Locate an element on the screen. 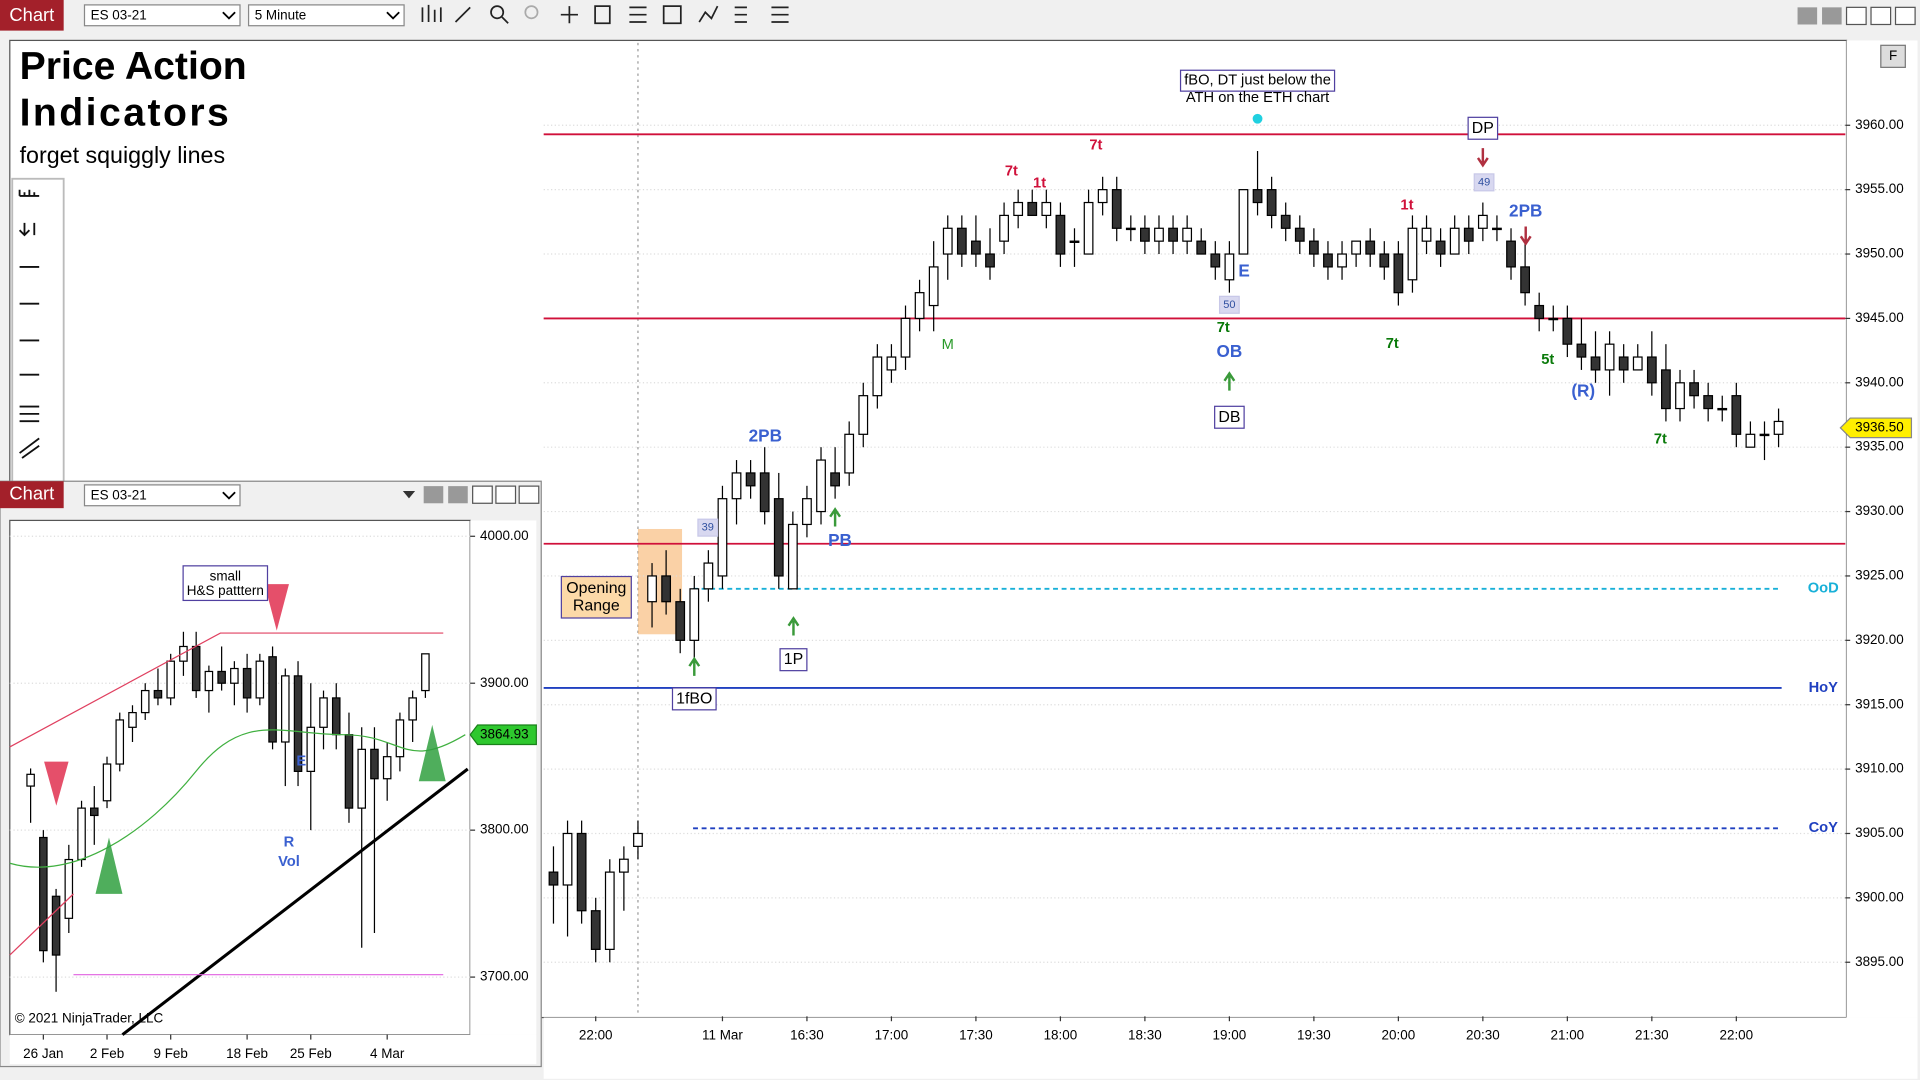 The image size is (1920, 1085). y-tick-label: 3910.00 is located at coordinates (1879, 768).